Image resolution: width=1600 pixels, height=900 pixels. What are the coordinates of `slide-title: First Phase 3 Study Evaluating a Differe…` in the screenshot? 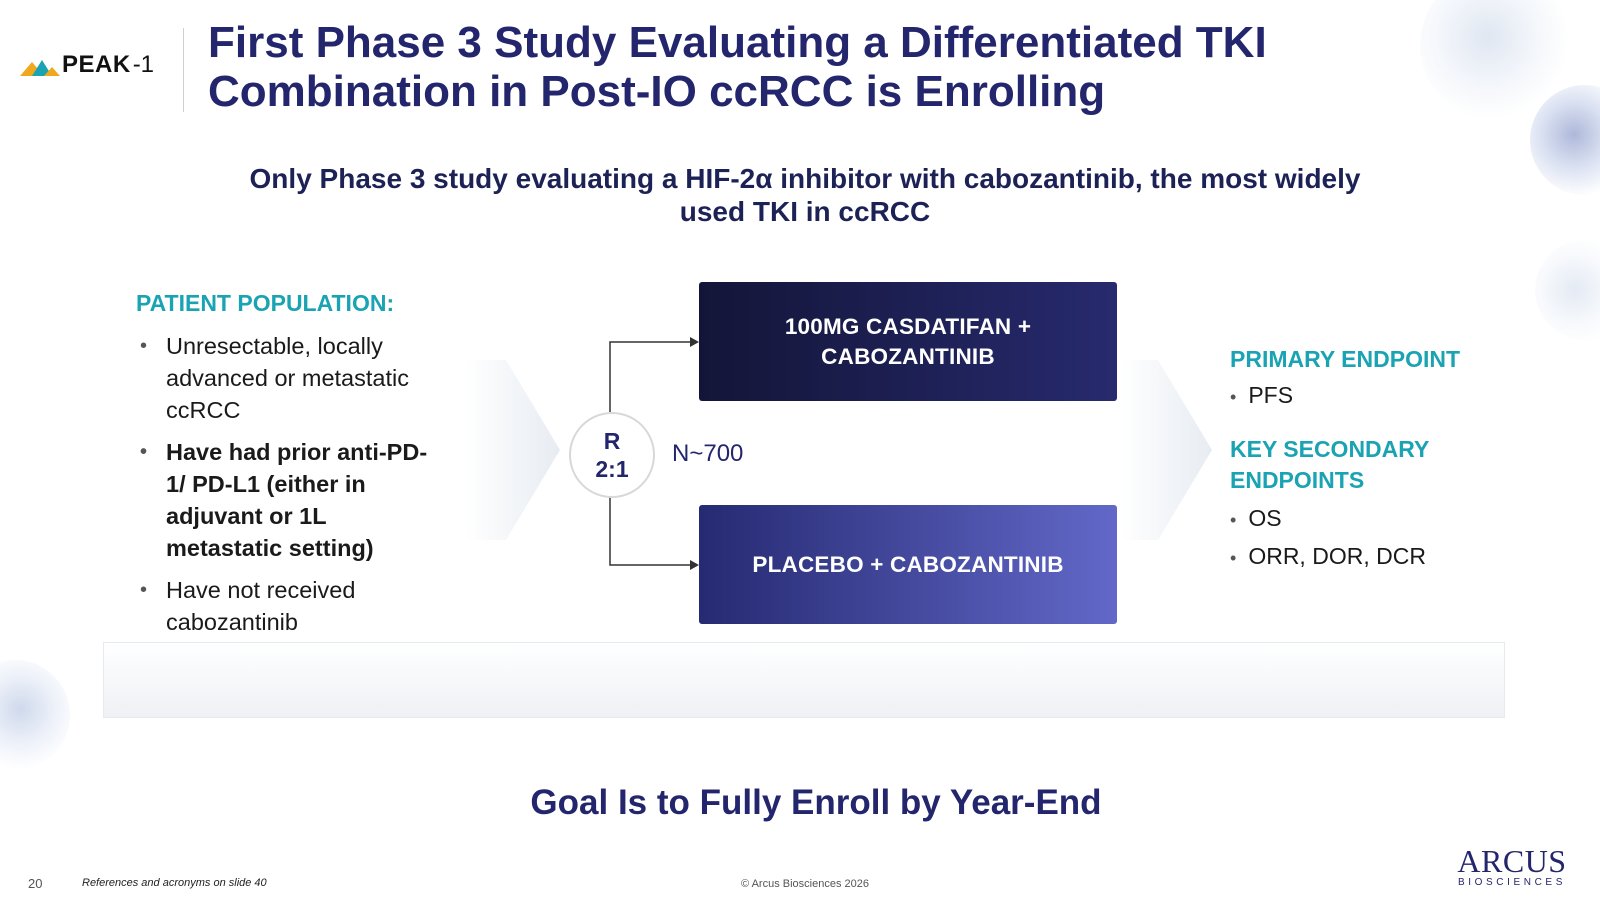 It's located at (898, 67).